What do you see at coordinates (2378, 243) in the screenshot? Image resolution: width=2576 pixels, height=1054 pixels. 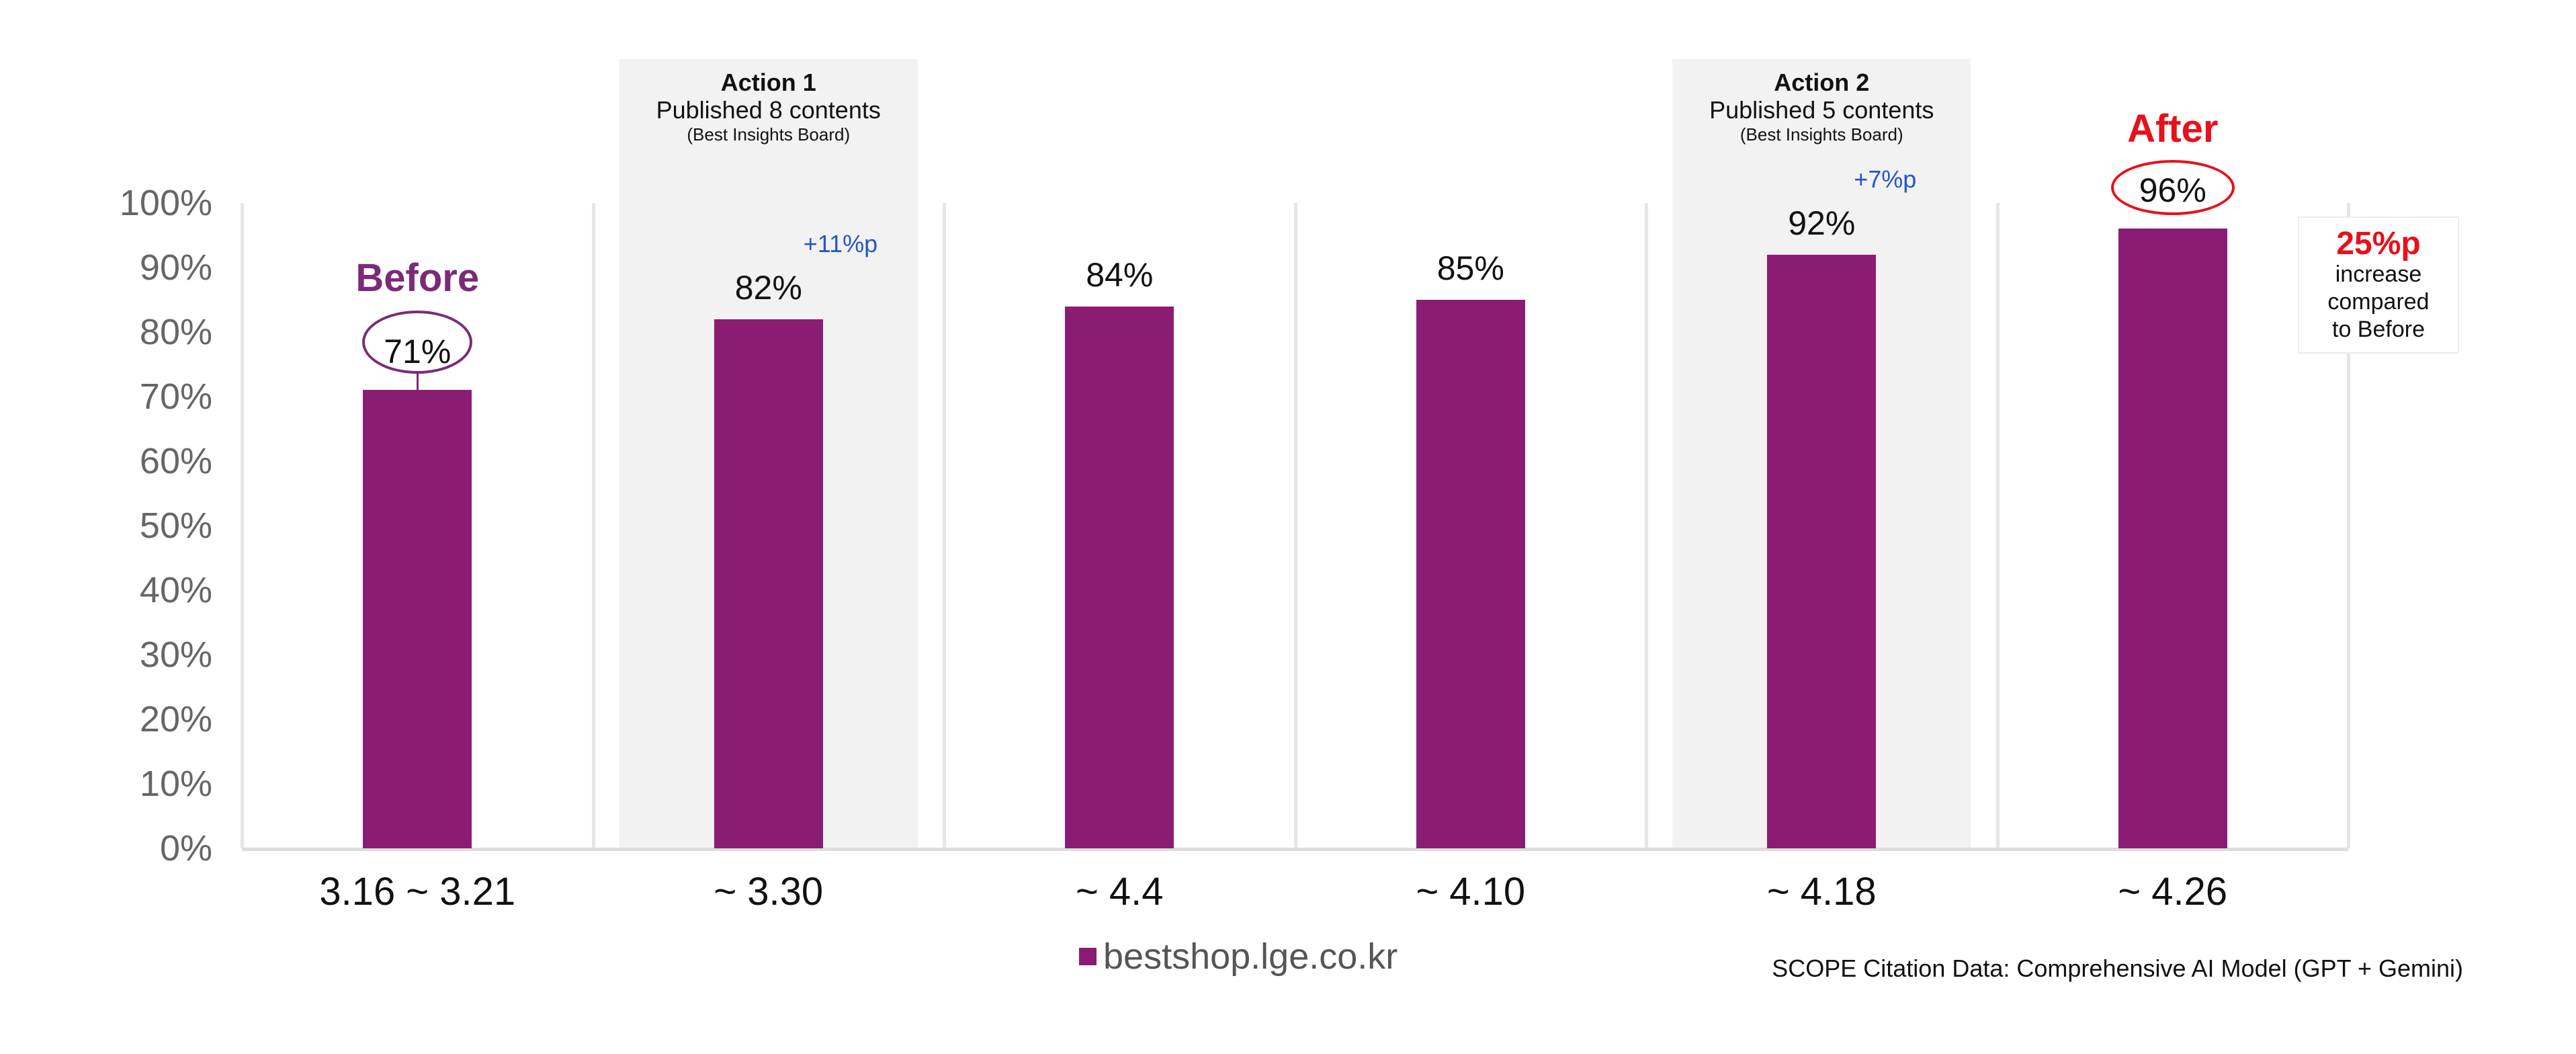 I see `summary-value: 25%p` at bounding box center [2378, 243].